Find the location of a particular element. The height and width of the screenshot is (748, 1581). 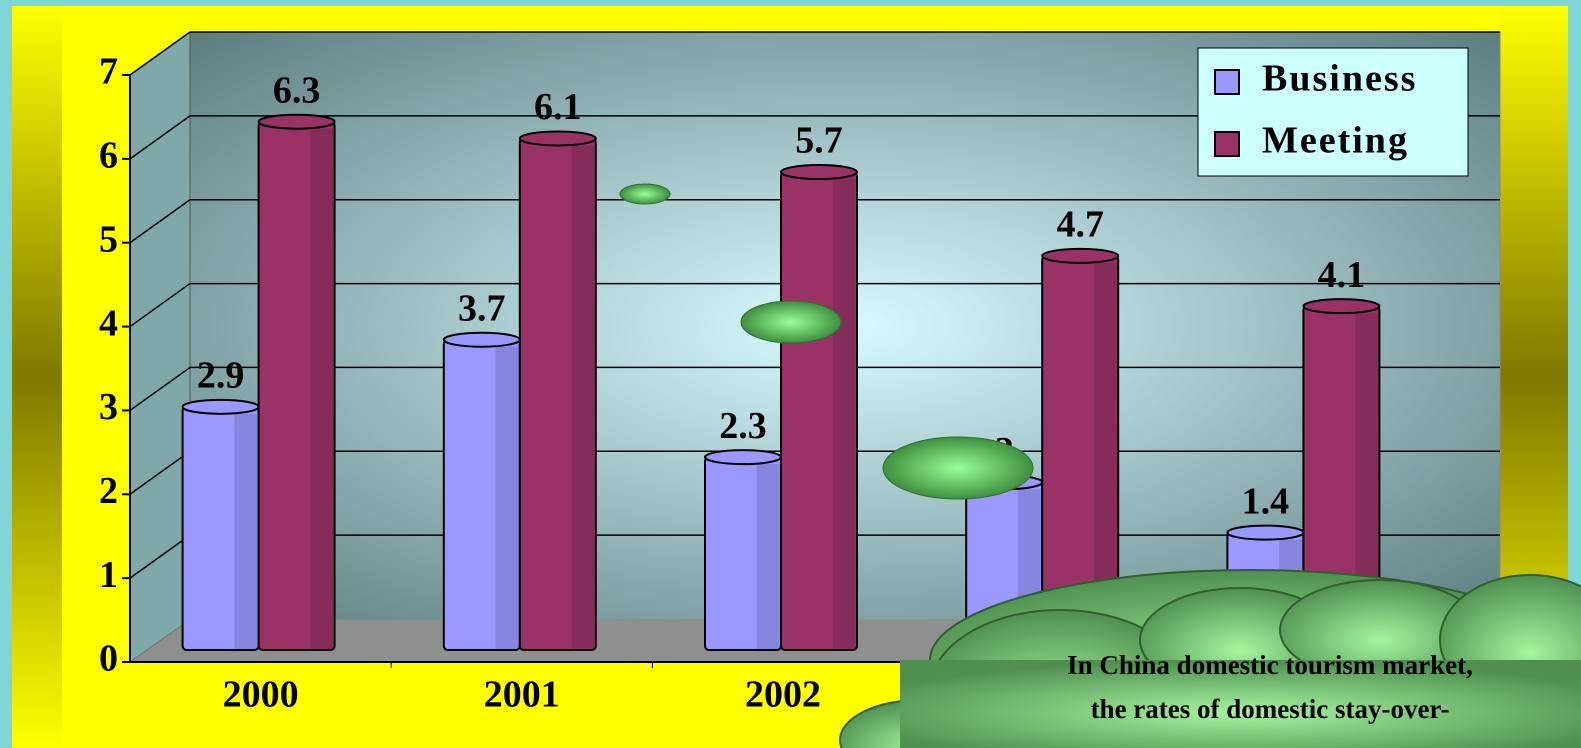

y-tick-label: 6 is located at coordinates (108, 156).